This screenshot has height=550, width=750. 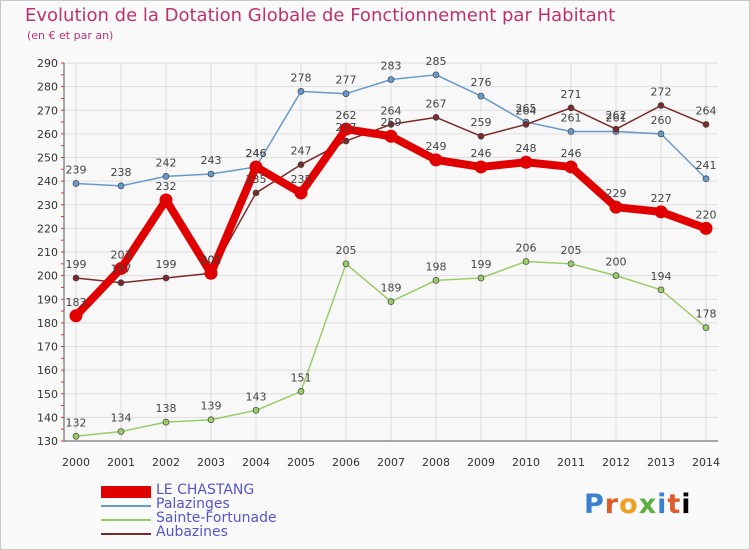 I want to click on y-tick-label: 240, so click(x=47, y=181).